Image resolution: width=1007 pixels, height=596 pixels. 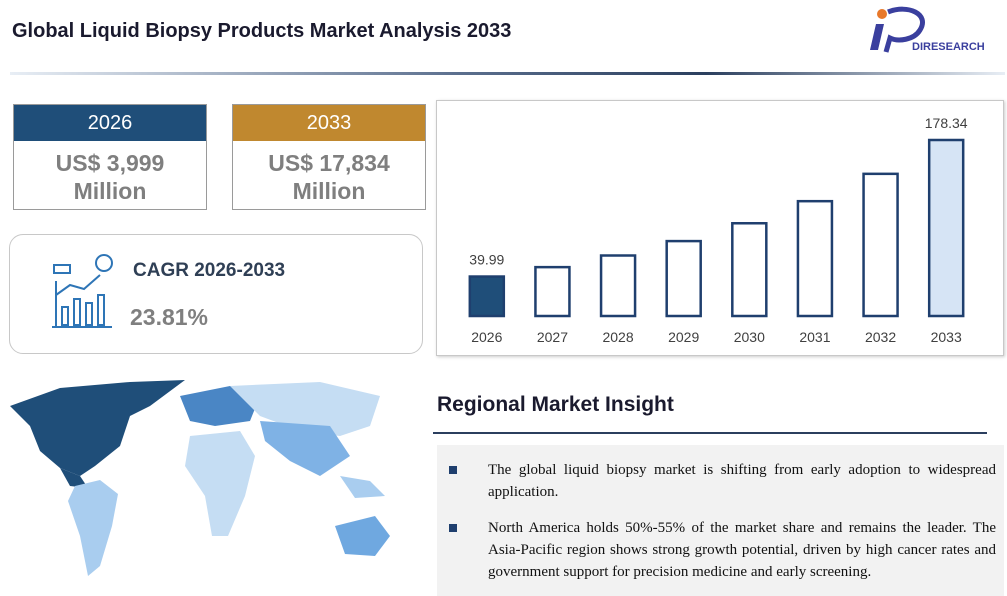 What do you see at coordinates (814, 337) in the screenshot?
I see `x-tick-label: 2031` at bounding box center [814, 337].